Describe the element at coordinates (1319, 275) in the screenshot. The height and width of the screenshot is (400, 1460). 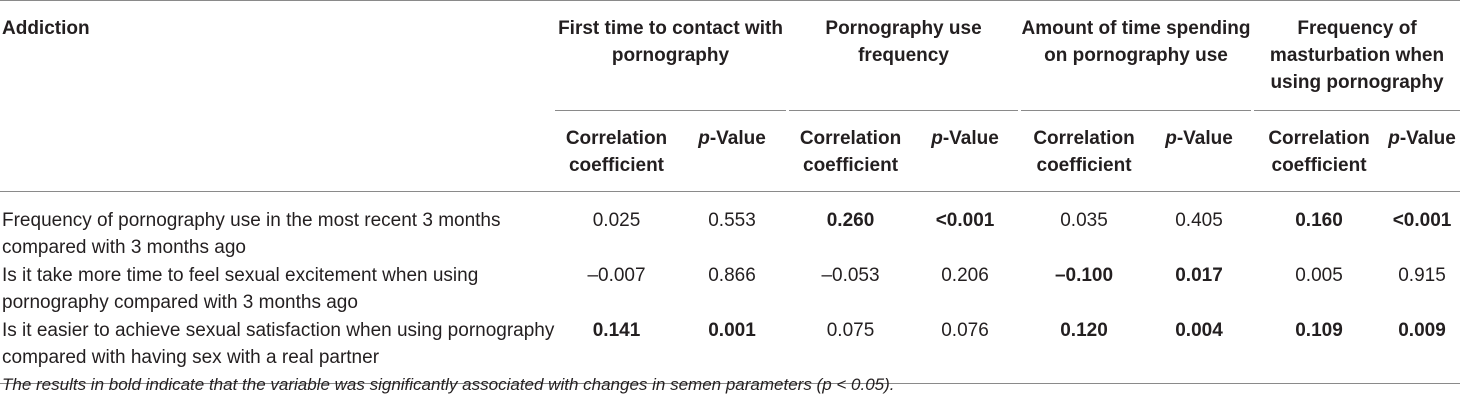
I see `correlation-cell: 0.005` at that location.